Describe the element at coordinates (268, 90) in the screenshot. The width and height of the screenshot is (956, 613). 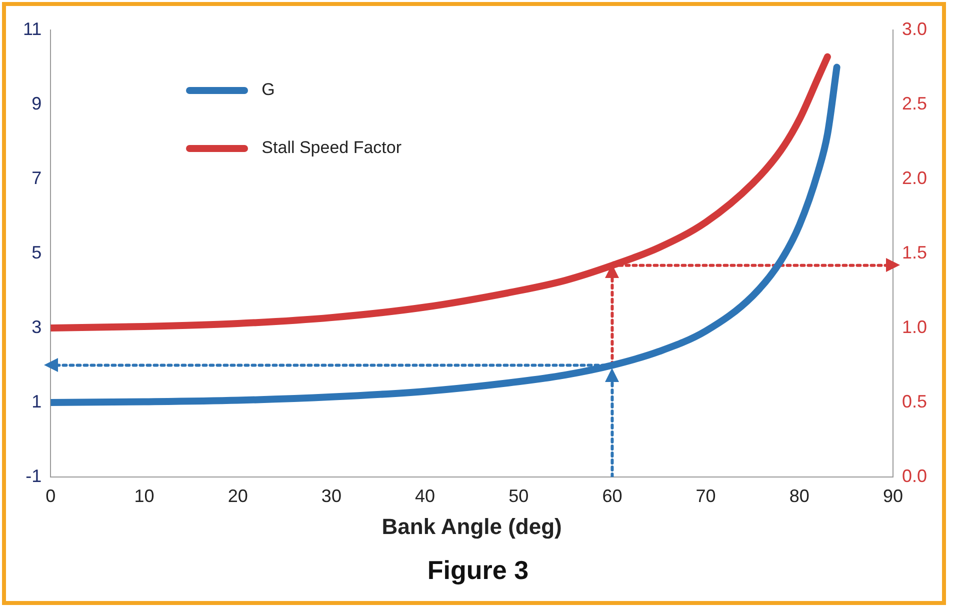
I see `legend-label: G` at that location.